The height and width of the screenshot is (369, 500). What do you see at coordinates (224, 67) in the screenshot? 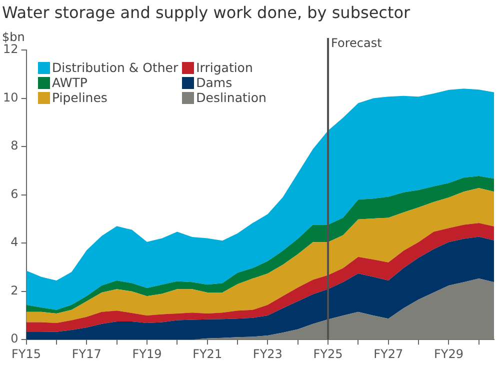
I see `legend-label: Irrigation` at bounding box center [224, 67].